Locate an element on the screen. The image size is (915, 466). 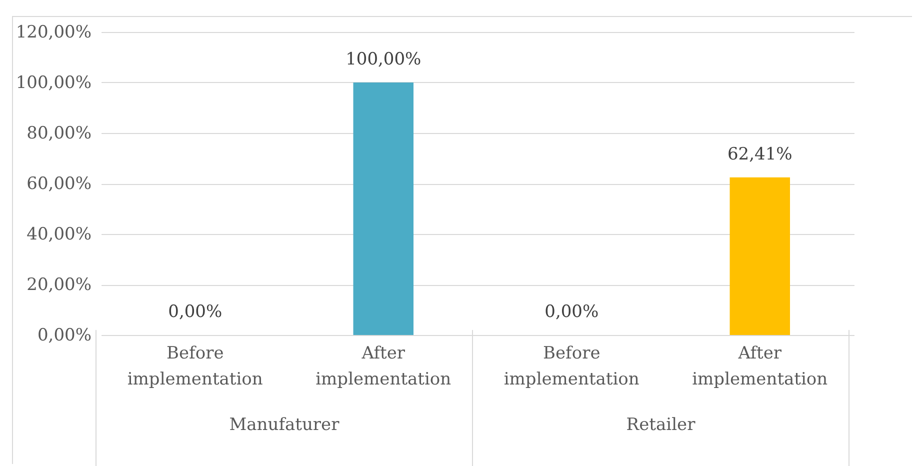
y-tick-label: 100,00% is located at coordinates (54, 83).